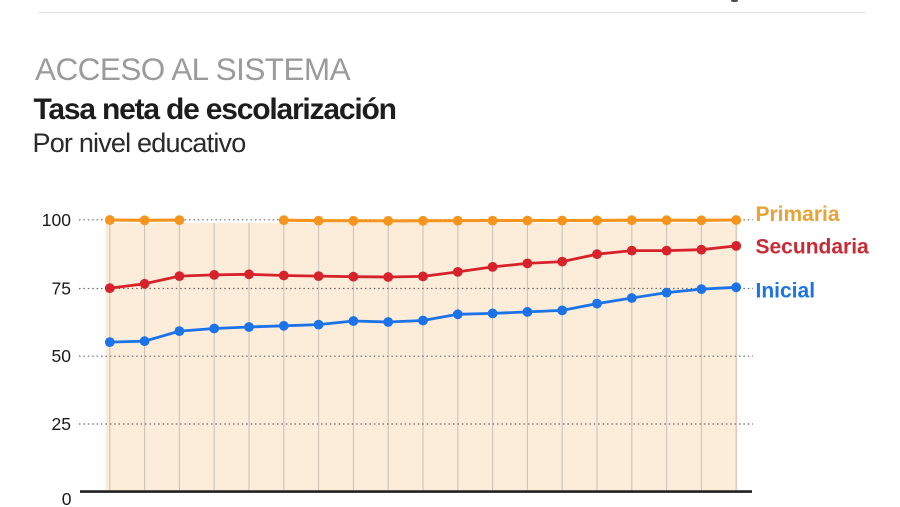  Describe the element at coordinates (61, 424) in the screenshot. I see `svg-text: 25` at that location.